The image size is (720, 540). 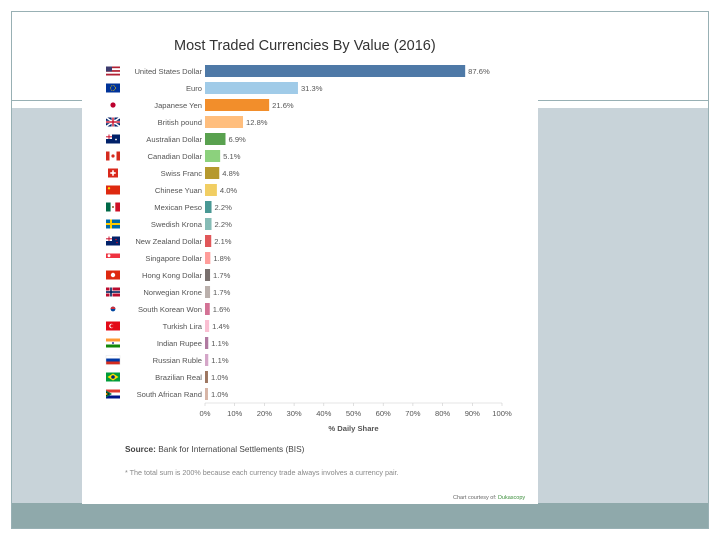 What do you see at coordinates (172, 292) in the screenshot?
I see `category-label: Norwegian Krone` at bounding box center [172, 292].